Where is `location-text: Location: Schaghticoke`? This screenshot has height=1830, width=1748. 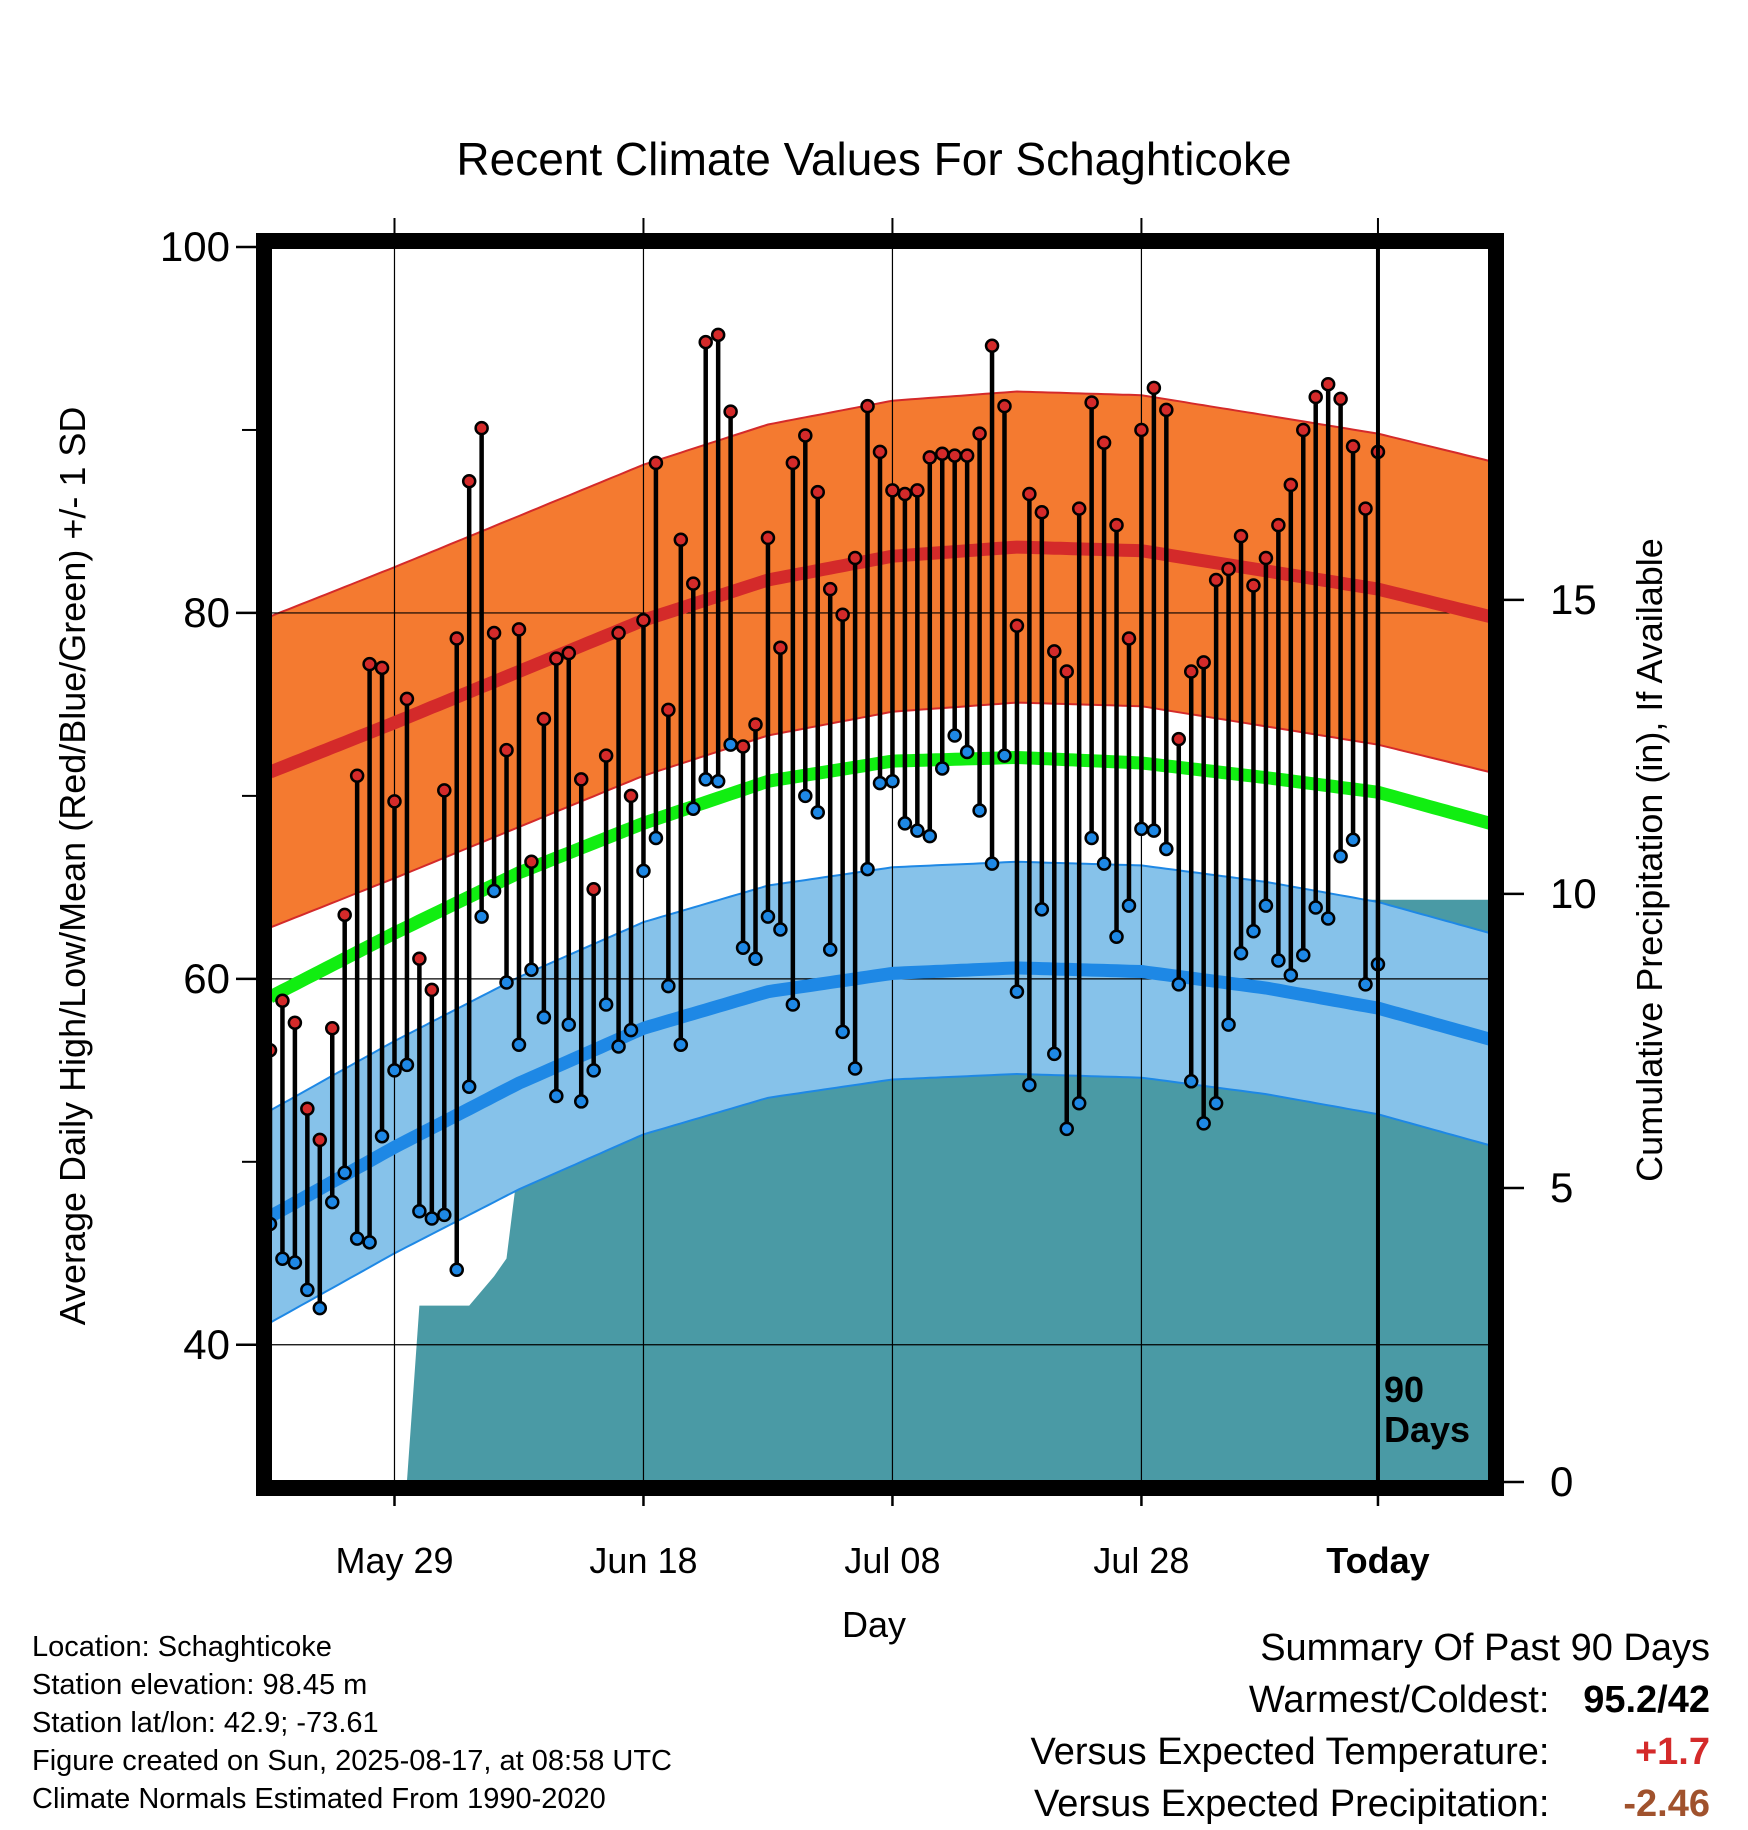 location-text: Location: Schaghticoke is located at coordinates (182, 1647).